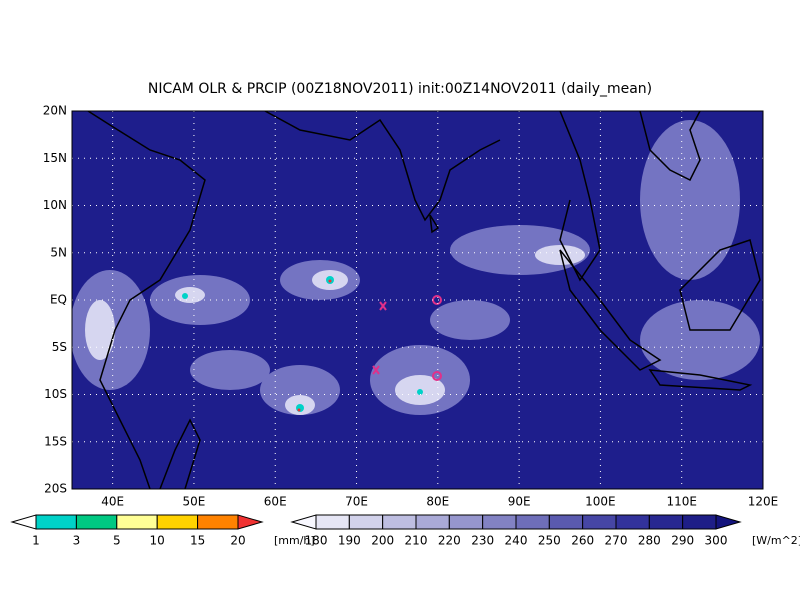 The image size is (800, 604). Describe the element at coordinates (194, 502) in the screenshot. I see `lon-label: 50E` at that location.